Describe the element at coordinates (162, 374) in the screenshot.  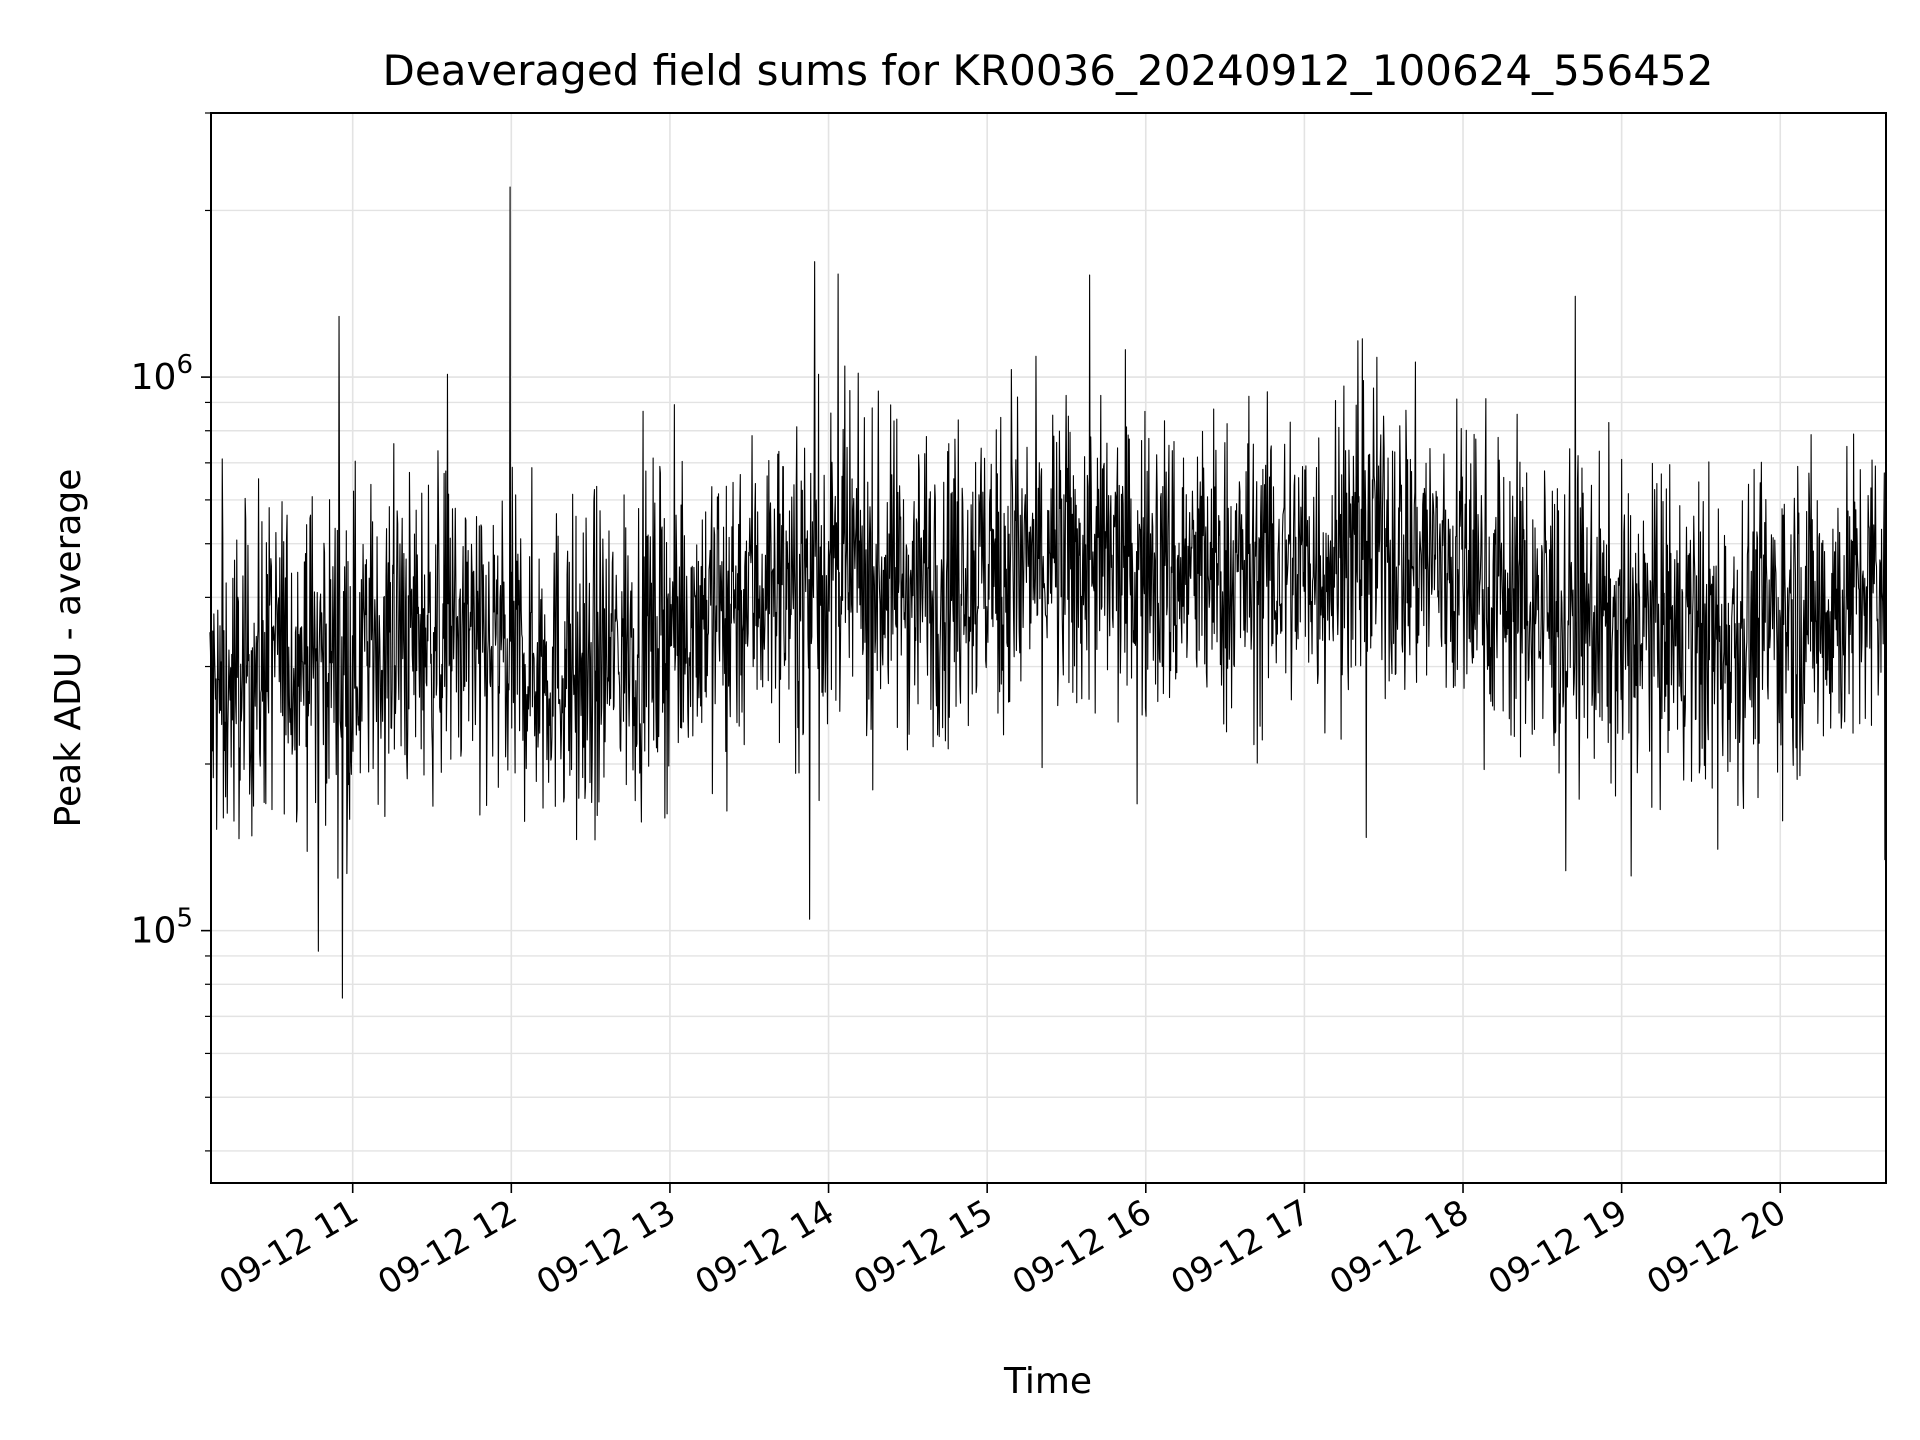
I see `y-tick-label: 10⁶` at that location.